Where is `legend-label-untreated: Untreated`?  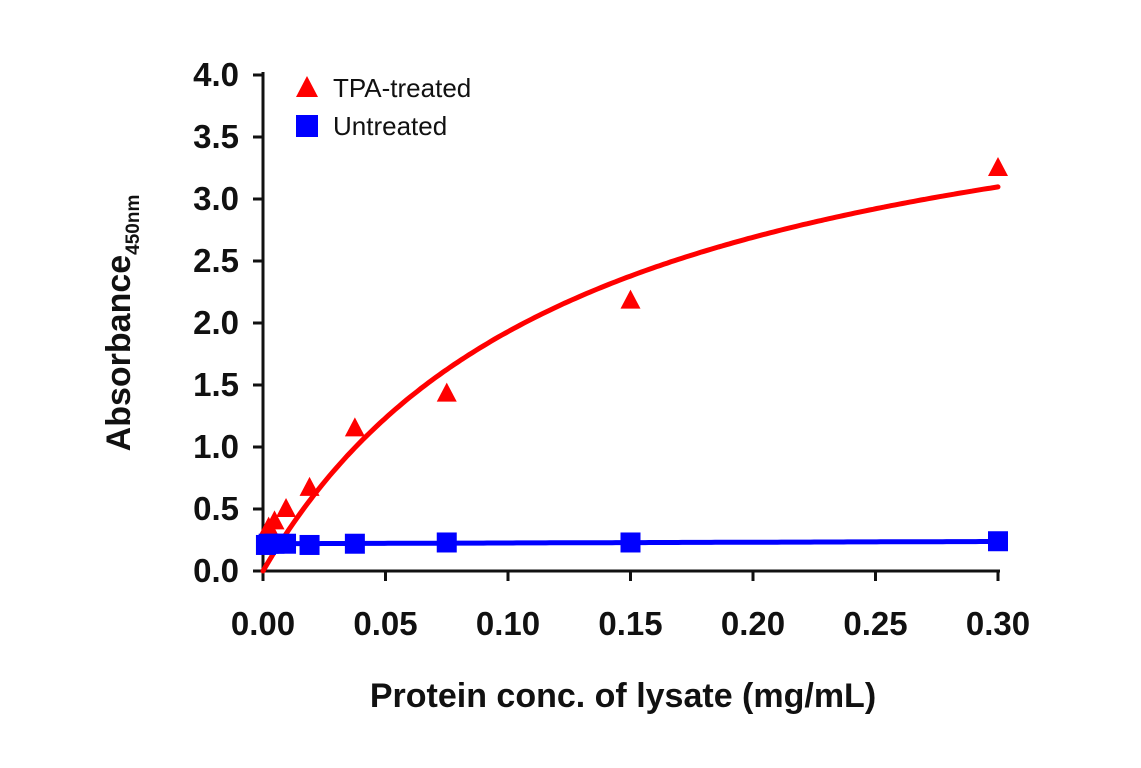
legend-label-untreated: Untreated is located at coordinates (390, 126).